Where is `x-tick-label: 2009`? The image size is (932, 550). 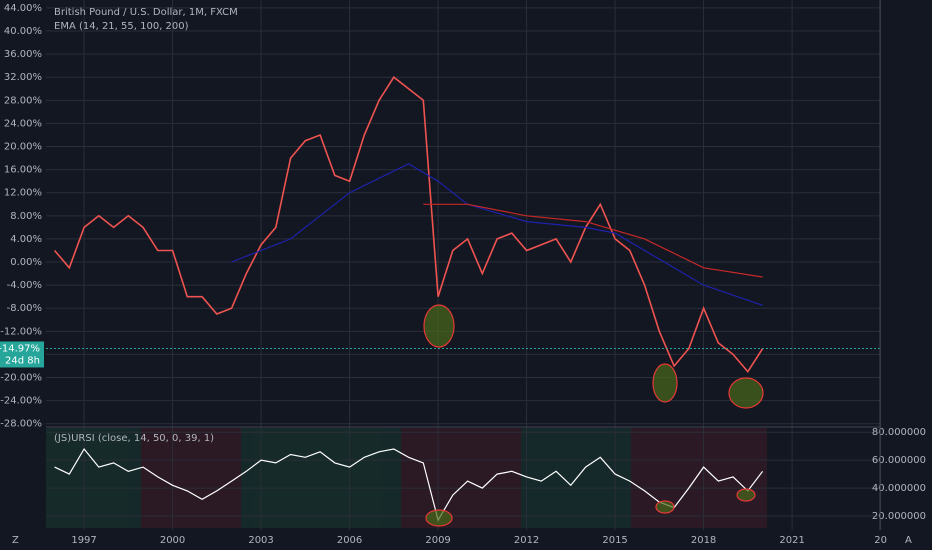
x-tick-label: 2009 is located at coordinates (437, 540).